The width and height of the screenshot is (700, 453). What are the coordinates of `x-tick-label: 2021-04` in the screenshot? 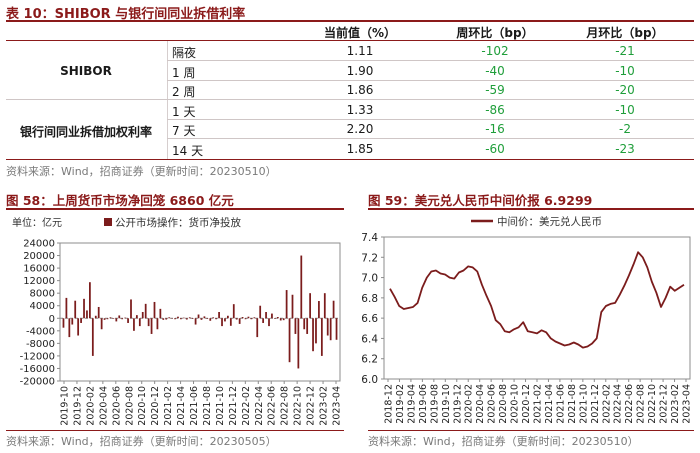 It's located at (181, 406).